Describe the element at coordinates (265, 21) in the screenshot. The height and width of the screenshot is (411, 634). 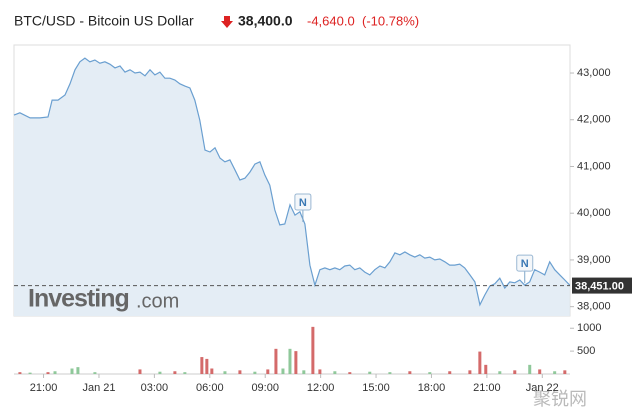
I see `price: 38,400.0` at that location.